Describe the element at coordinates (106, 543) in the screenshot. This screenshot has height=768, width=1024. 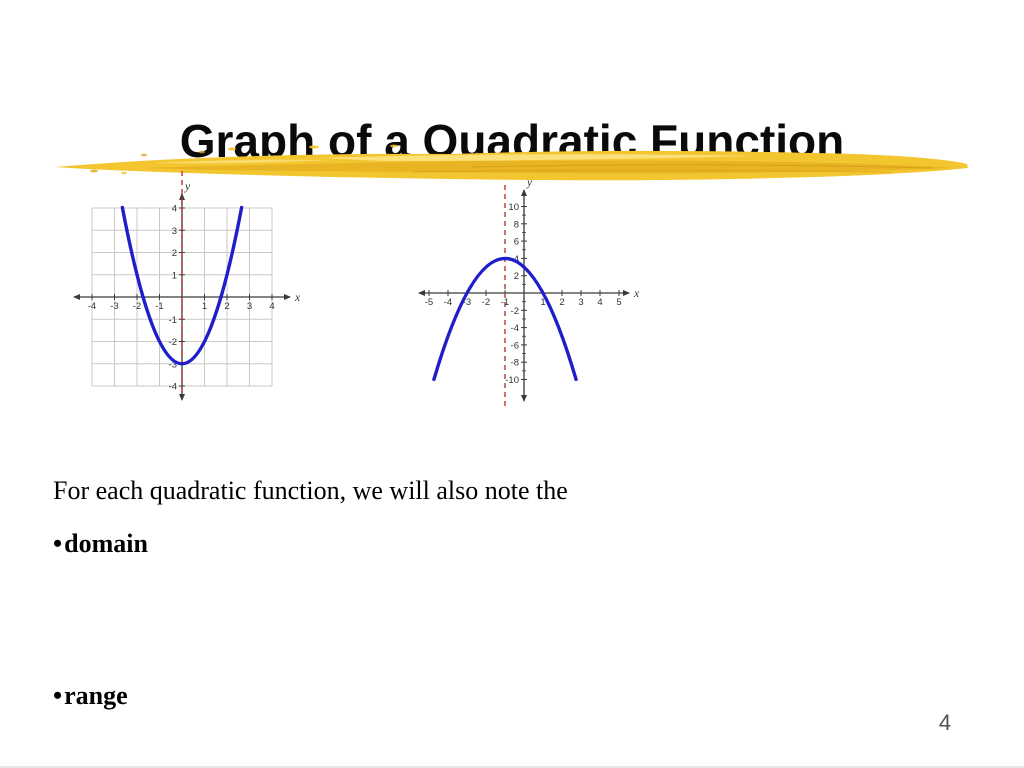
I see `bullet-label-domain: domain` at that location.